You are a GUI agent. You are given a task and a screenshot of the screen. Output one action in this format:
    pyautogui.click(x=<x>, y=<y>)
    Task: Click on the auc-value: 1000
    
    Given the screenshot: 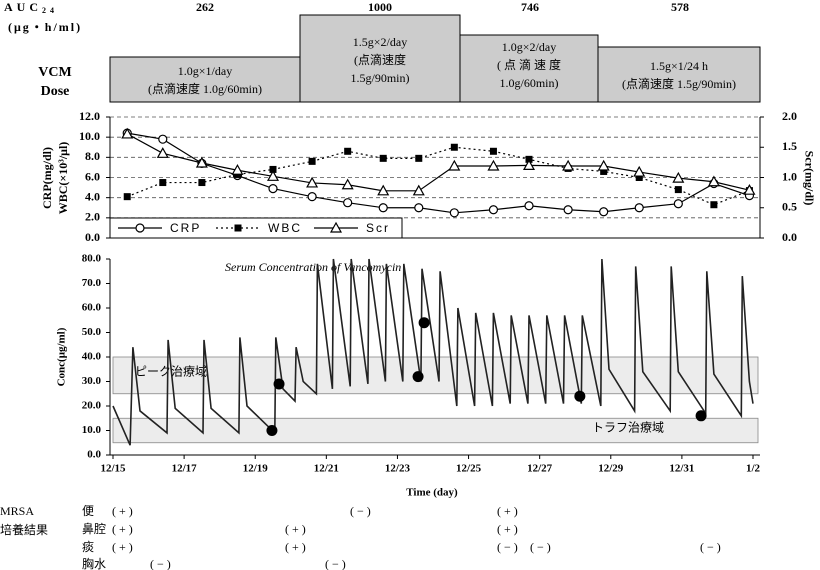 What is the action you would take?
    pyautogui.click(x=380, y=7)
    